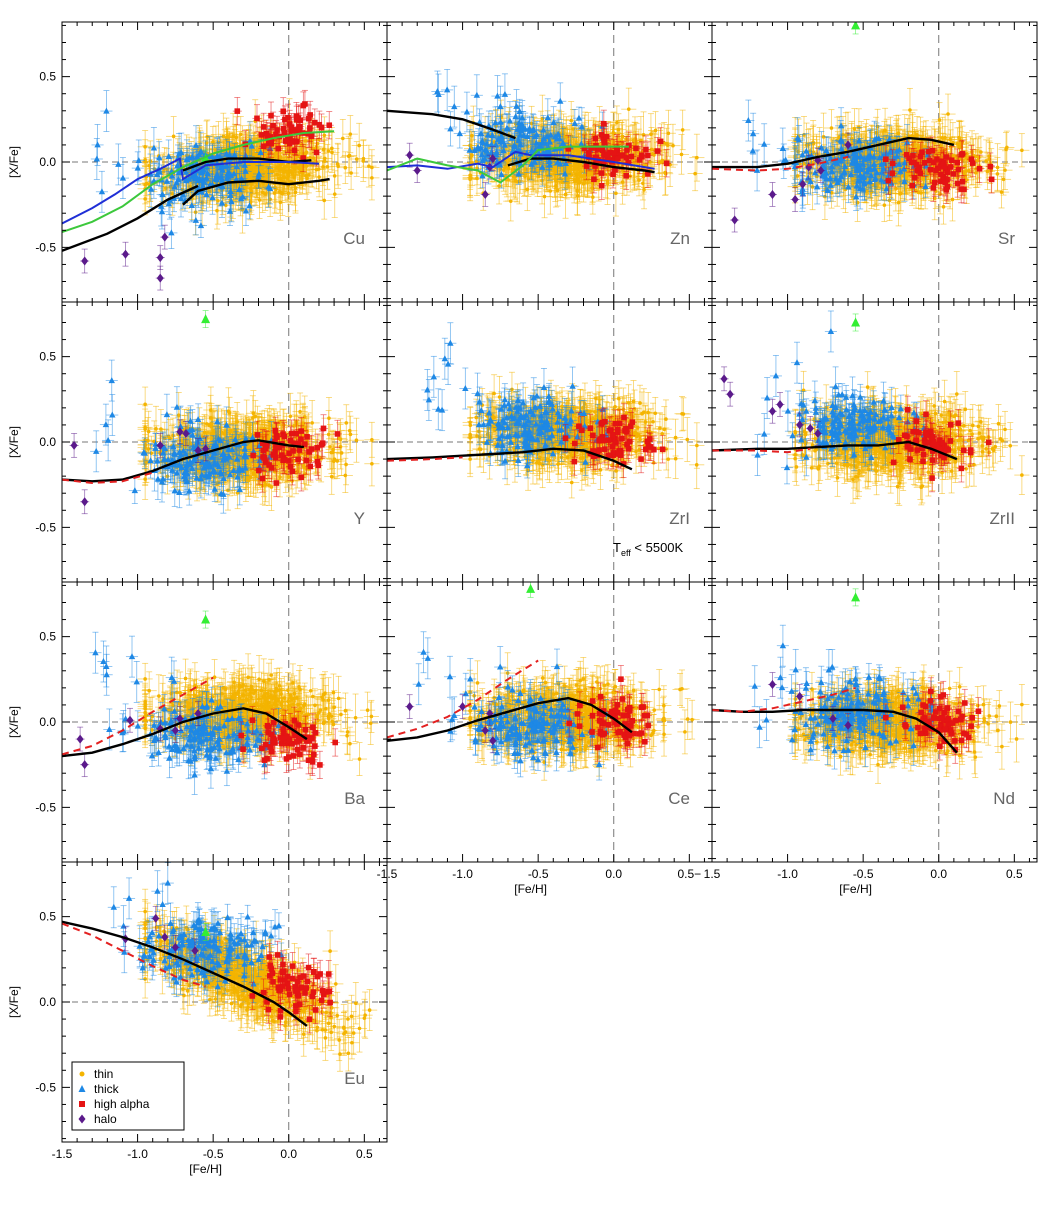 Image resolution: width=1046 pixels, height=1214 pixels. I want to click on element-label: Sr, so click(1006, 238).